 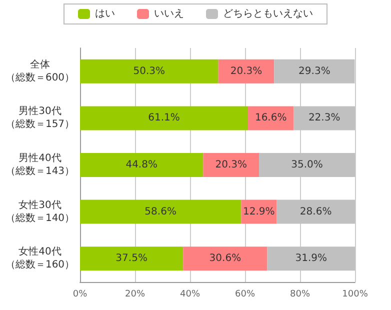 What do you see at coordinates (307, 165) in the screenshot?
I see `text: 35.0%` at bounding box center [307, 165].